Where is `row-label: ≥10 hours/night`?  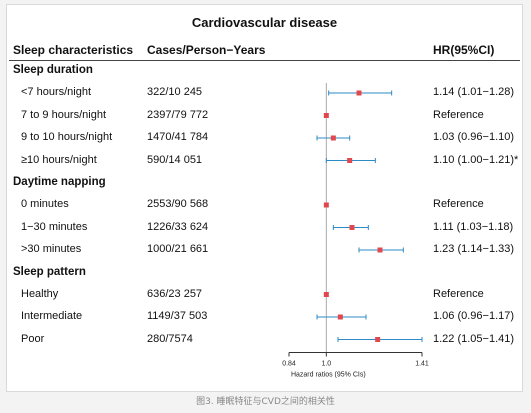
row-label: ≥10 hours/night is located at coordinates (59, 159).